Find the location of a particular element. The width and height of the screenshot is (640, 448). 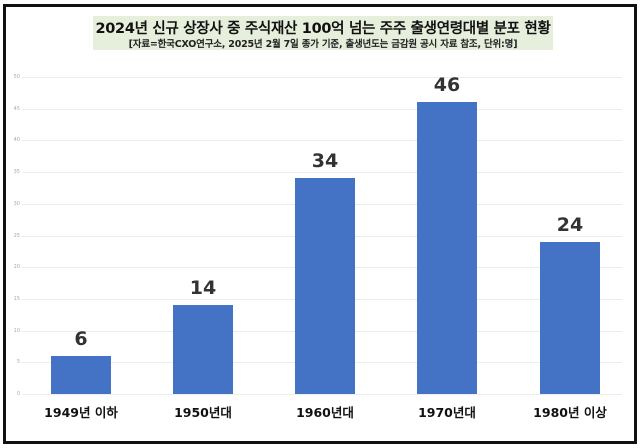

value-label: 14 is located at coordinates (203, 288).